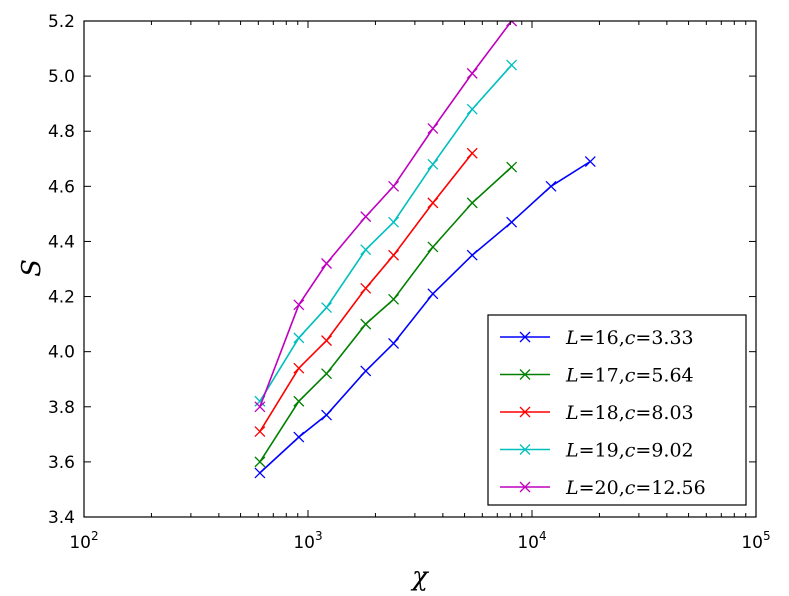 Image resolution: width=789 pixels, height=596 pixels. Describe the element at coordinates (629, 451) in the screenshot. I see `legend-label: L=19,c=9.02` at that location.